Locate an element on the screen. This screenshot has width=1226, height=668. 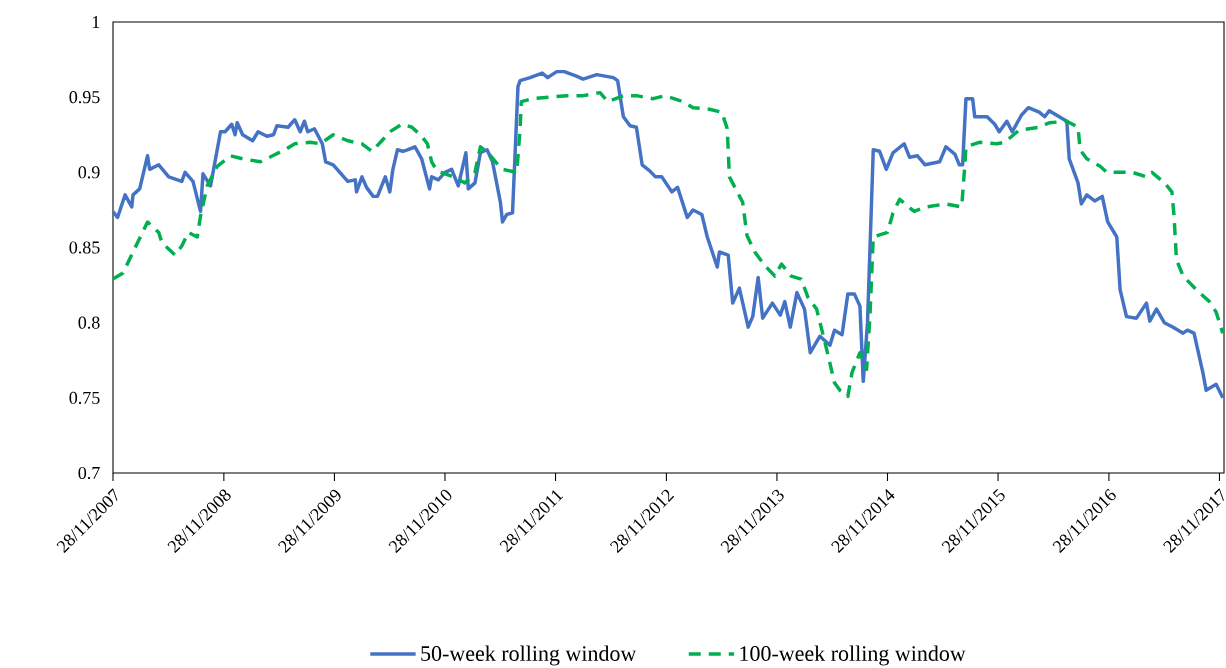
y-tick-label: 0.85 is located at coordinates (84, 247).